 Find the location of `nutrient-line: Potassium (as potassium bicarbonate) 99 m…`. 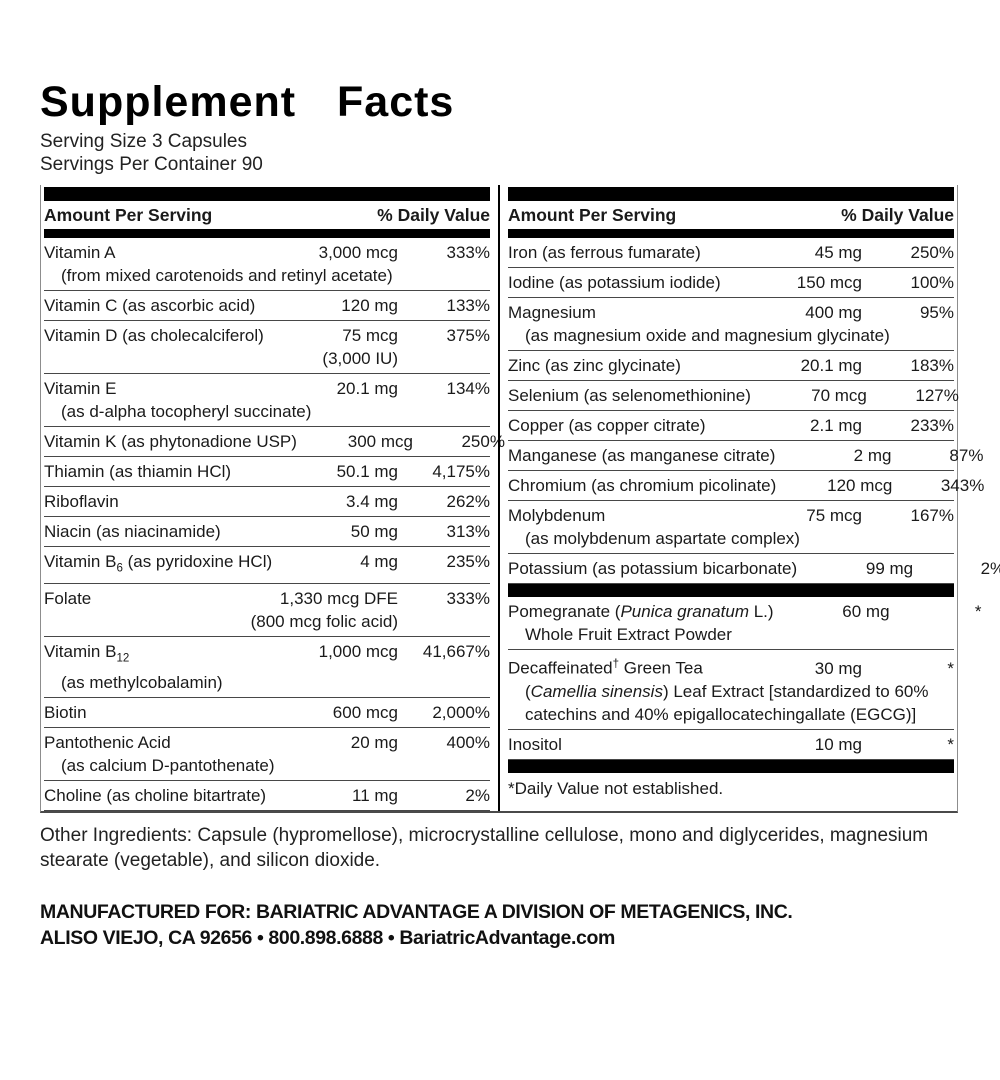

nutrient-line: Potassium (as potassium bicarbonate) 99 m… is located at coordinates (754, 568).